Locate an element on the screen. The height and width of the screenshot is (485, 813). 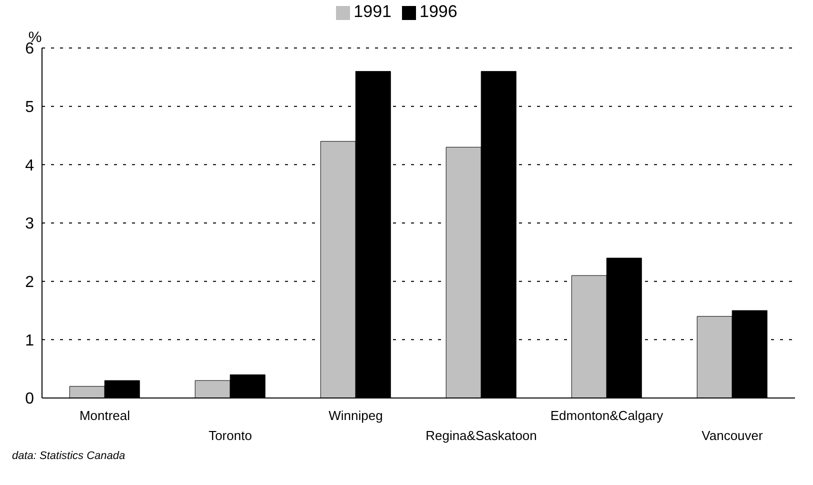
y-tick-label: 4 is located at coordinates (29, 165).